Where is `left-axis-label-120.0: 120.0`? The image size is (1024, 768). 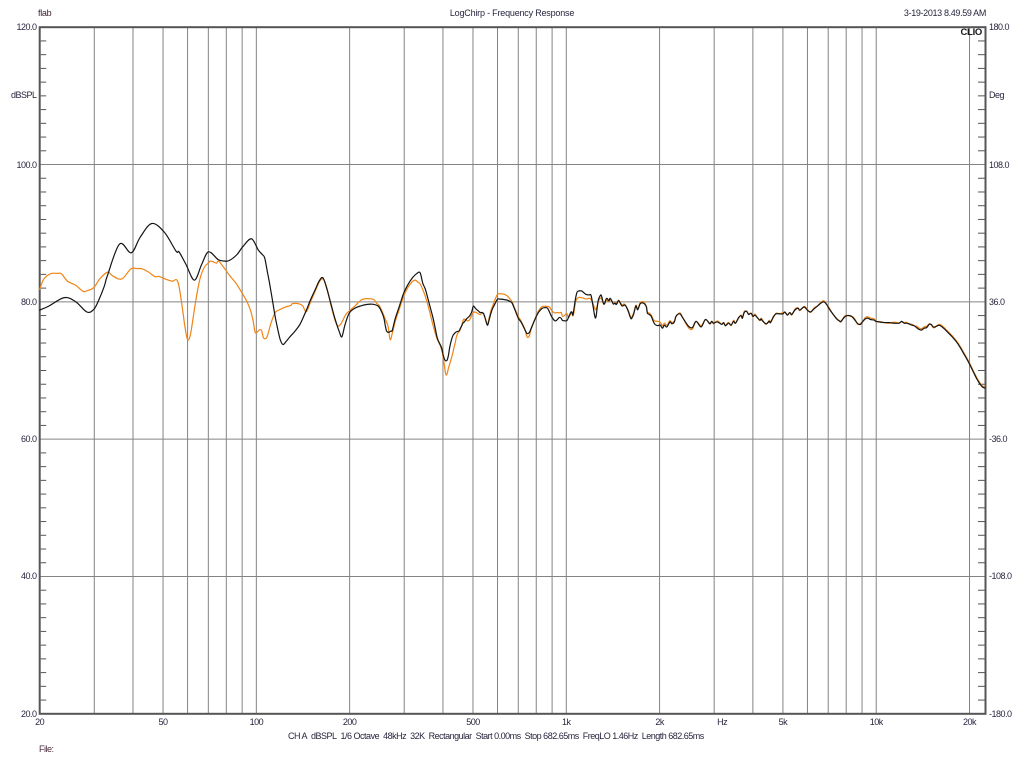 left-axis-label-120.0: 120.0 is located at coordinates (26, 27).